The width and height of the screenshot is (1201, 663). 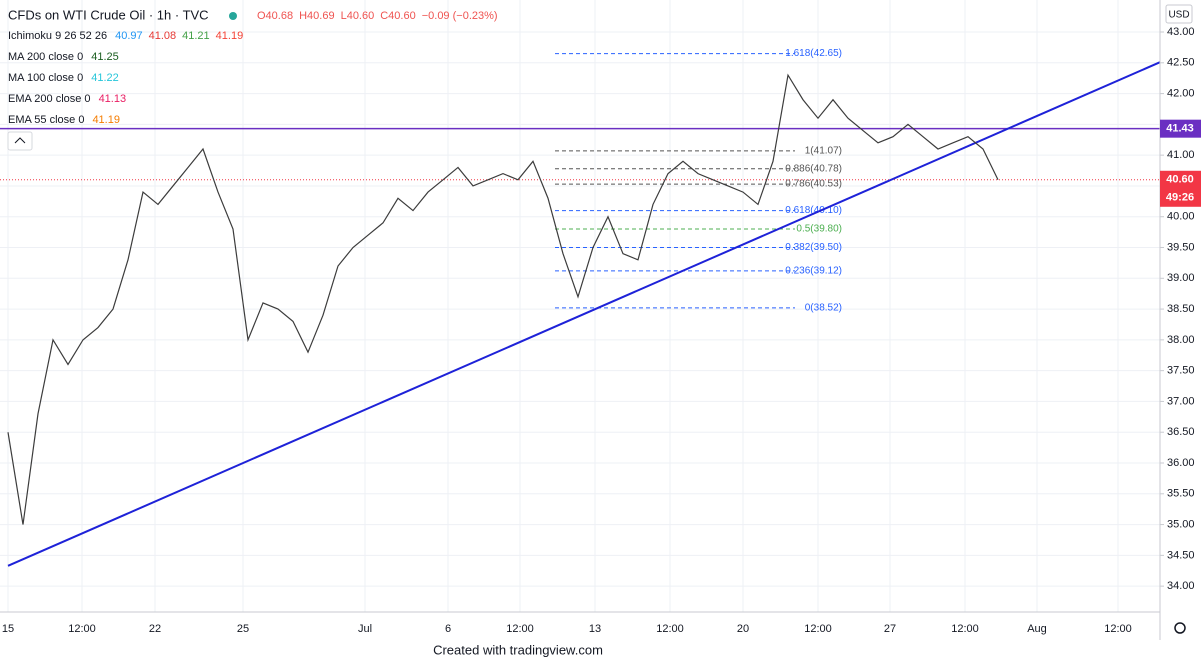 I want to click on indicator-name: EMA 200 close 0, so click(x=49, y=99).